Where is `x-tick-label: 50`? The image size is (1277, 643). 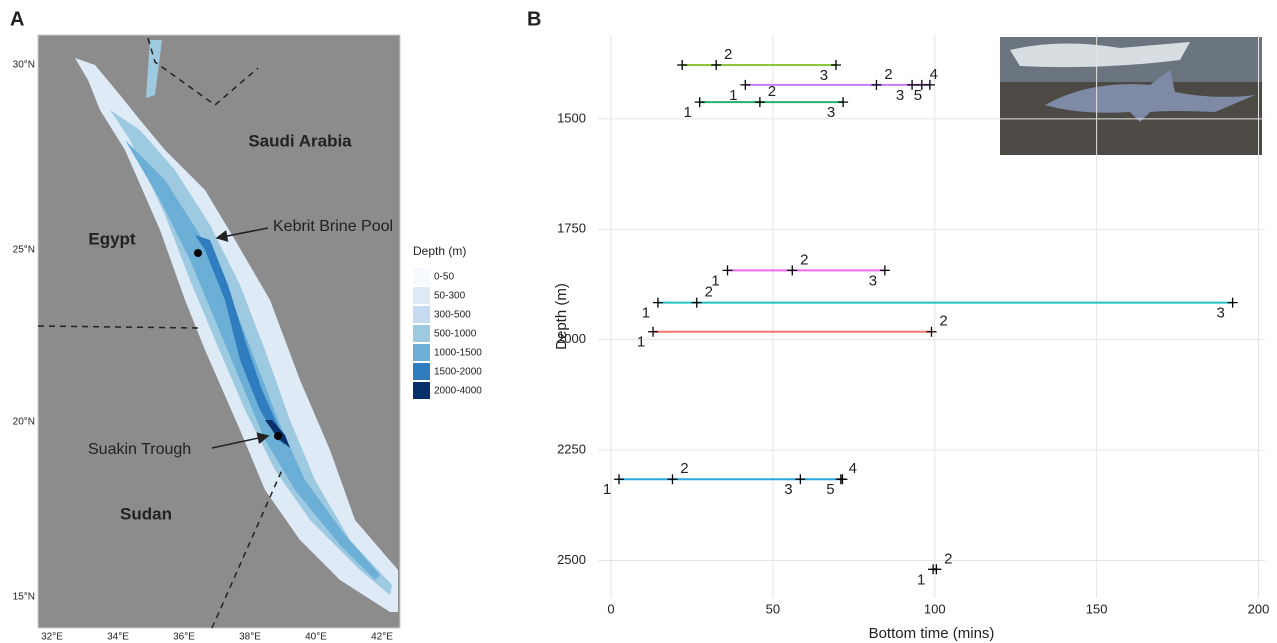 x-tick-label: 50 is located at coordinates (773, 608).